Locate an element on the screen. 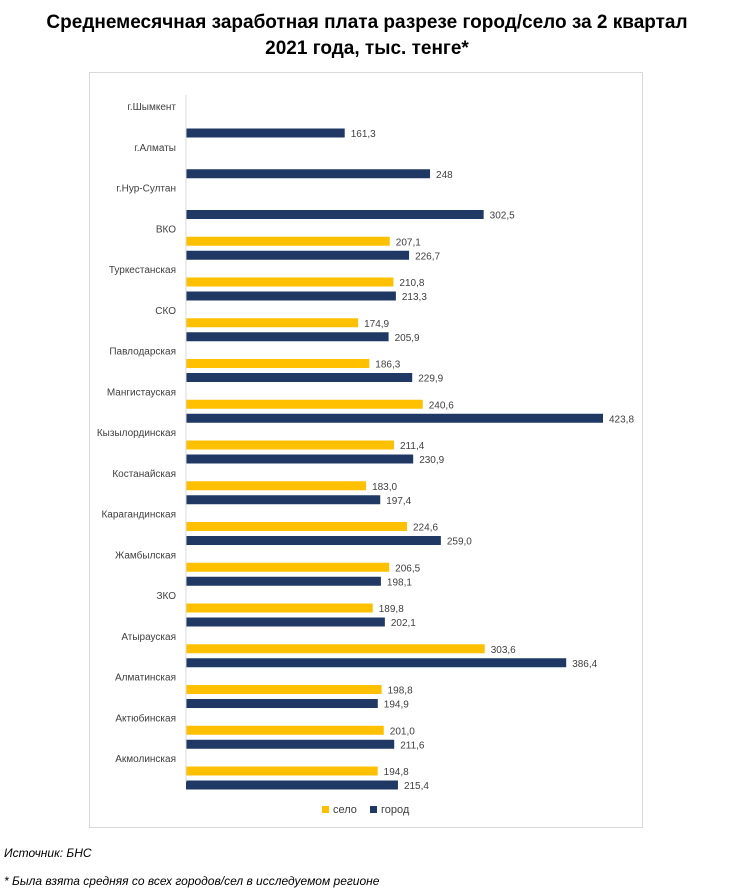 This screenshot has height=894, width=734. data-label-city: 248 is located at coordinates (444, 175).